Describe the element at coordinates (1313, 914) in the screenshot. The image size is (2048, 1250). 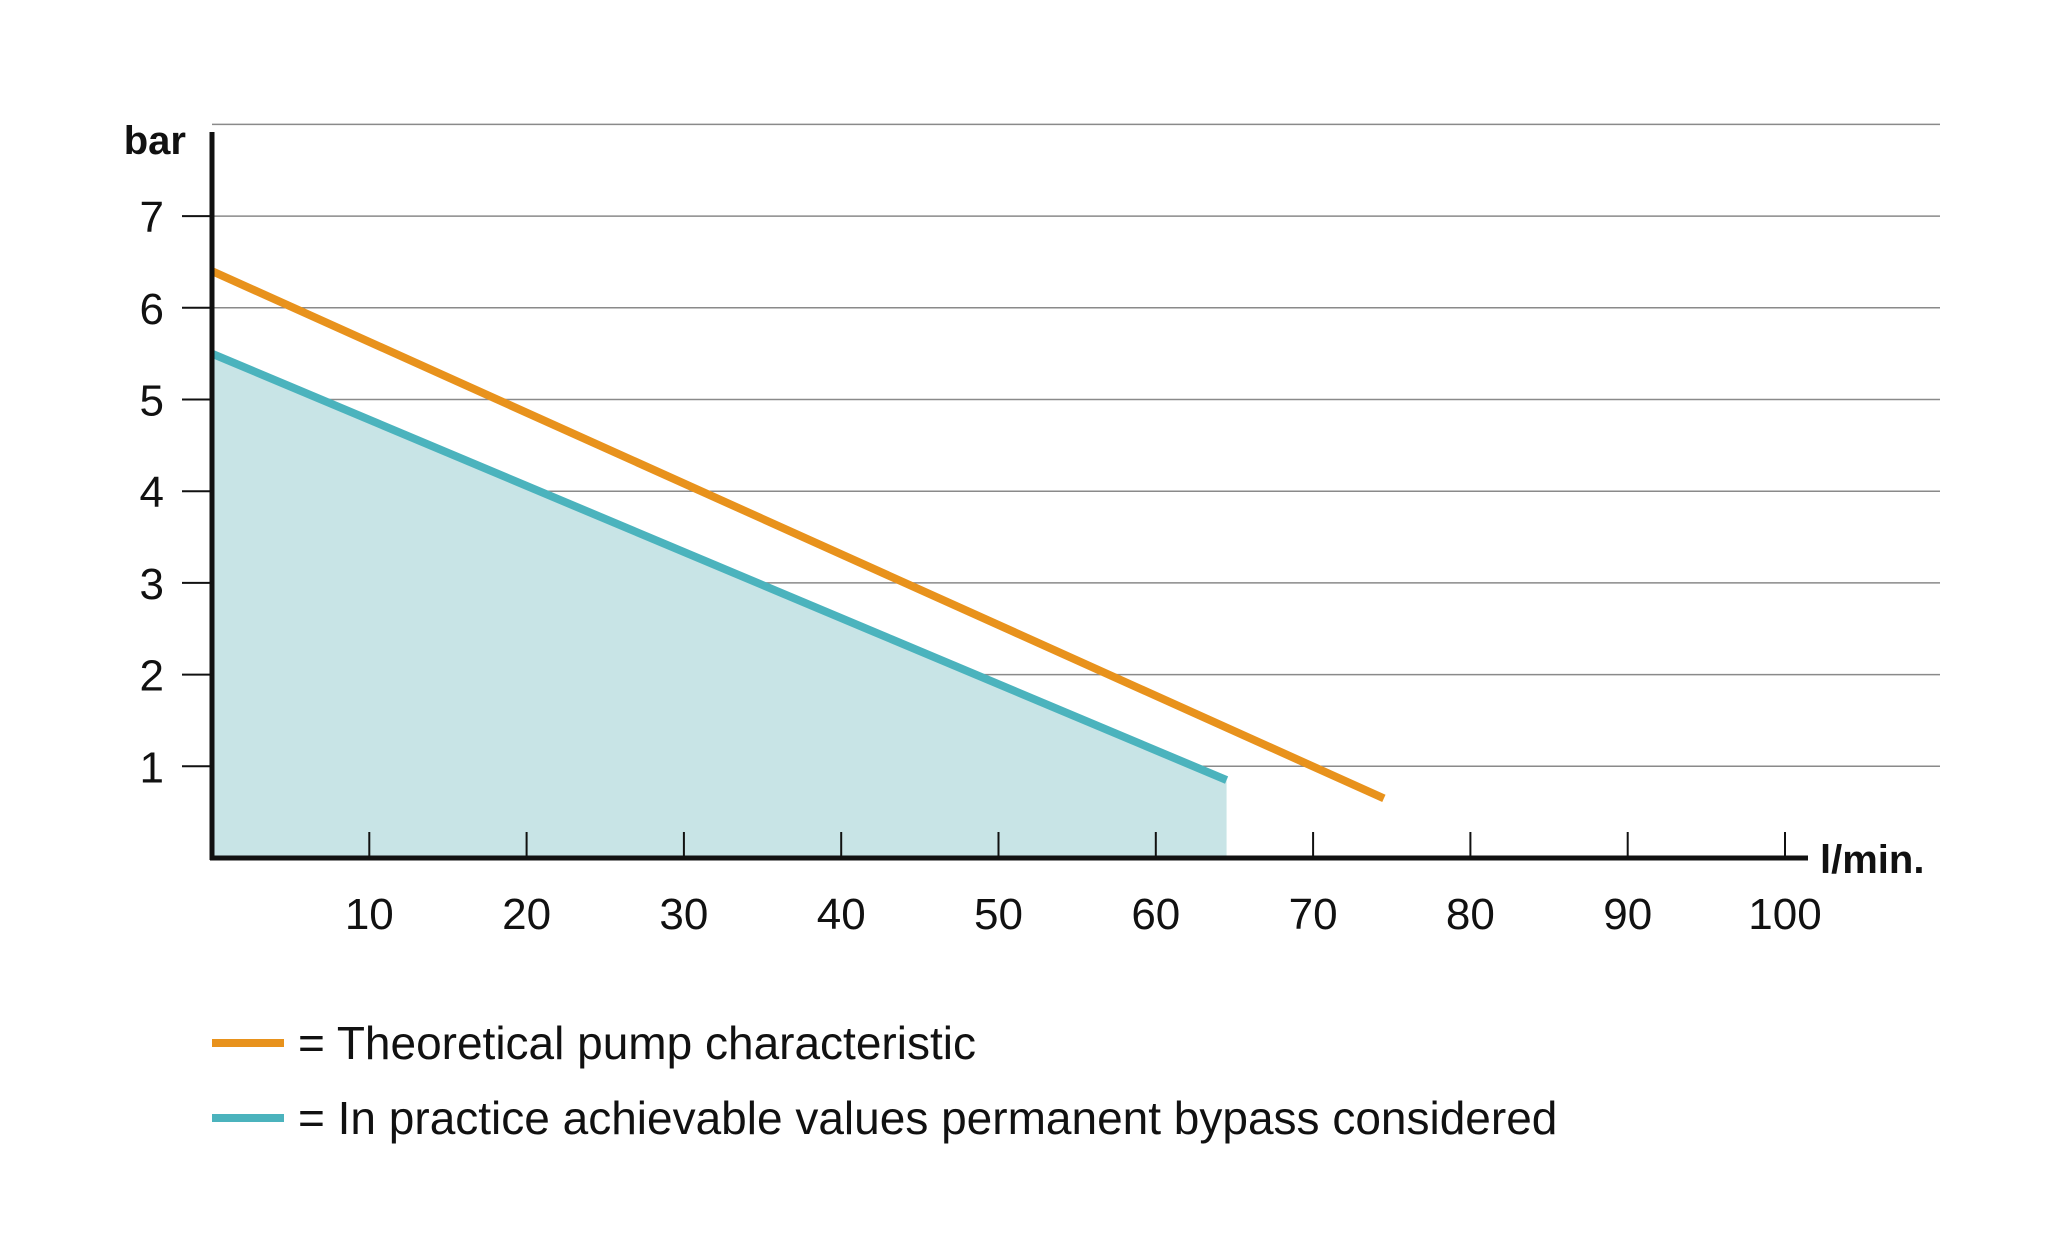
I see `x-tick-label-70: 70` at that location.